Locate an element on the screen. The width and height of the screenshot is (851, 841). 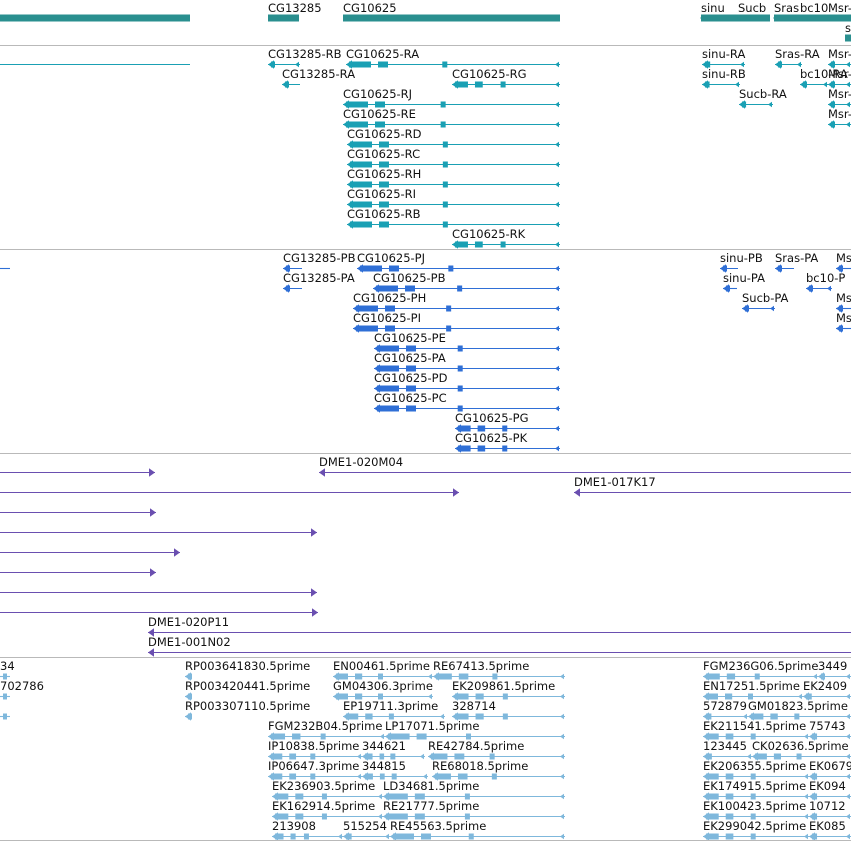
feature-re45563-5prime: RE45563.5prime is located at coordinates (477, 830).